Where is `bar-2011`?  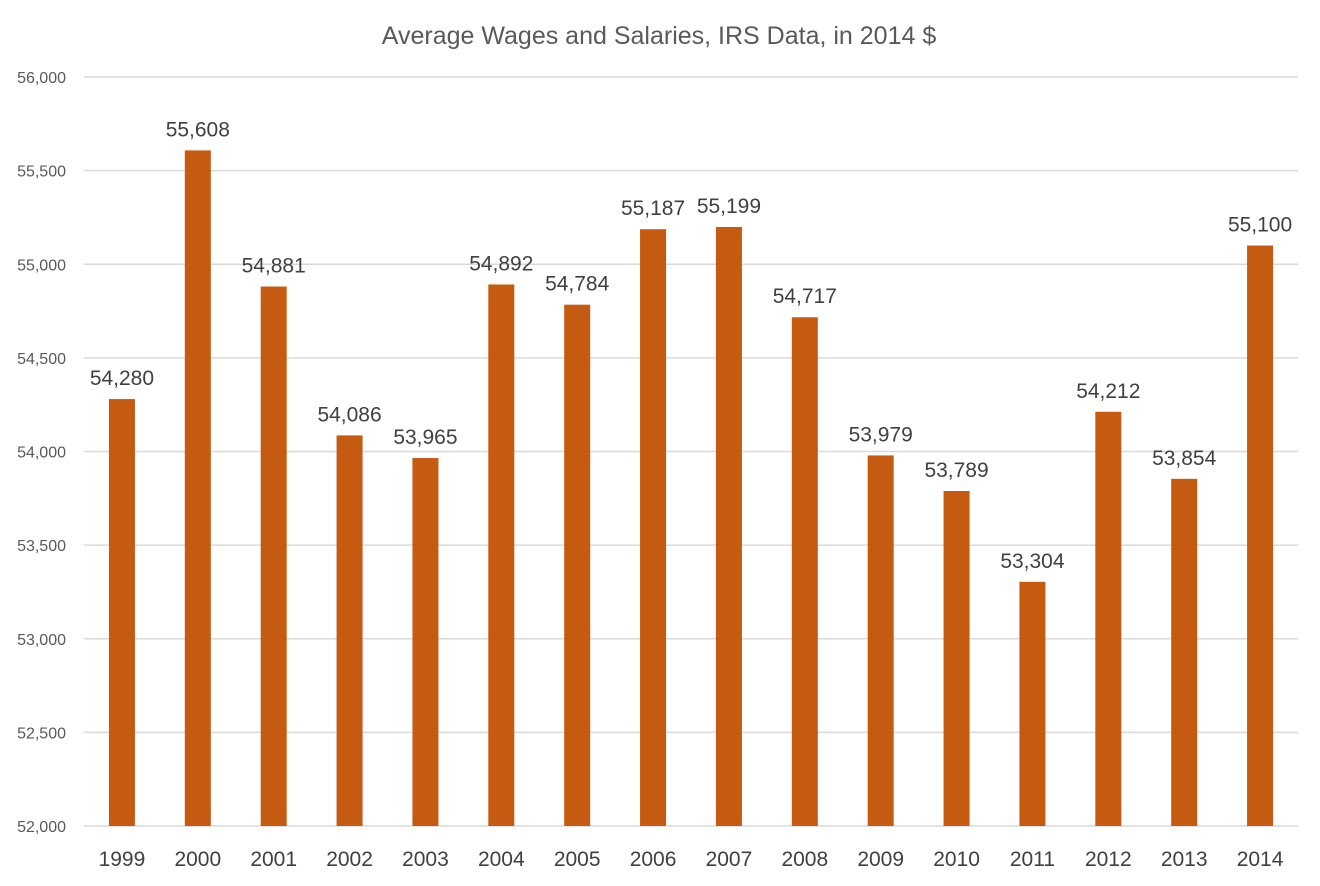
bar-2011 is located at coordinates (1032, 703).